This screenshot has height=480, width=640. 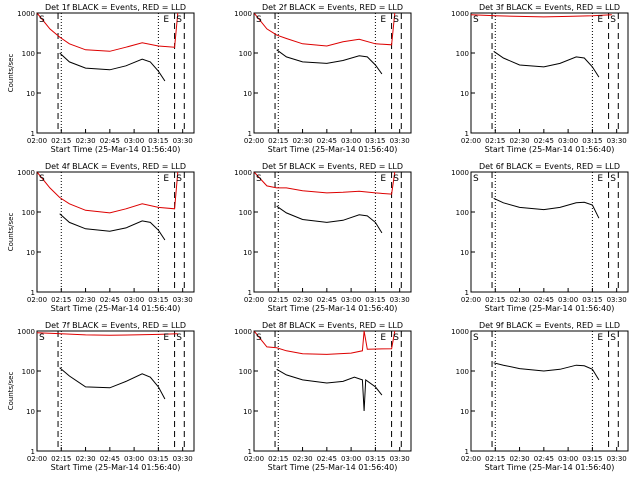 What do you see at coordinates (549, 166) in the screenshot?
I see `chart-title: Det 6f BLACK = Events, RED = LLD` at bounding box center [549, 166].